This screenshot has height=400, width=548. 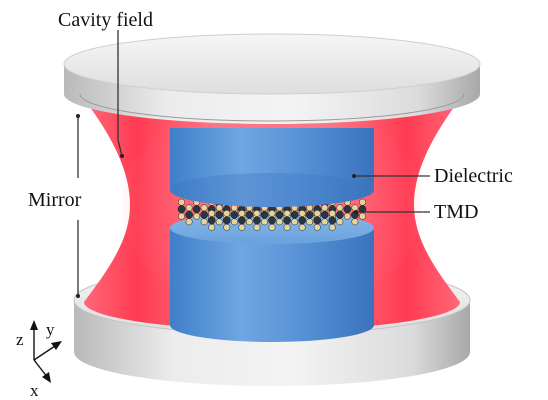 What do you see at coordinates (473, 176) in the screenshot?
I see `dielectric-label: Dielectric` at bounding box center [473, 176].